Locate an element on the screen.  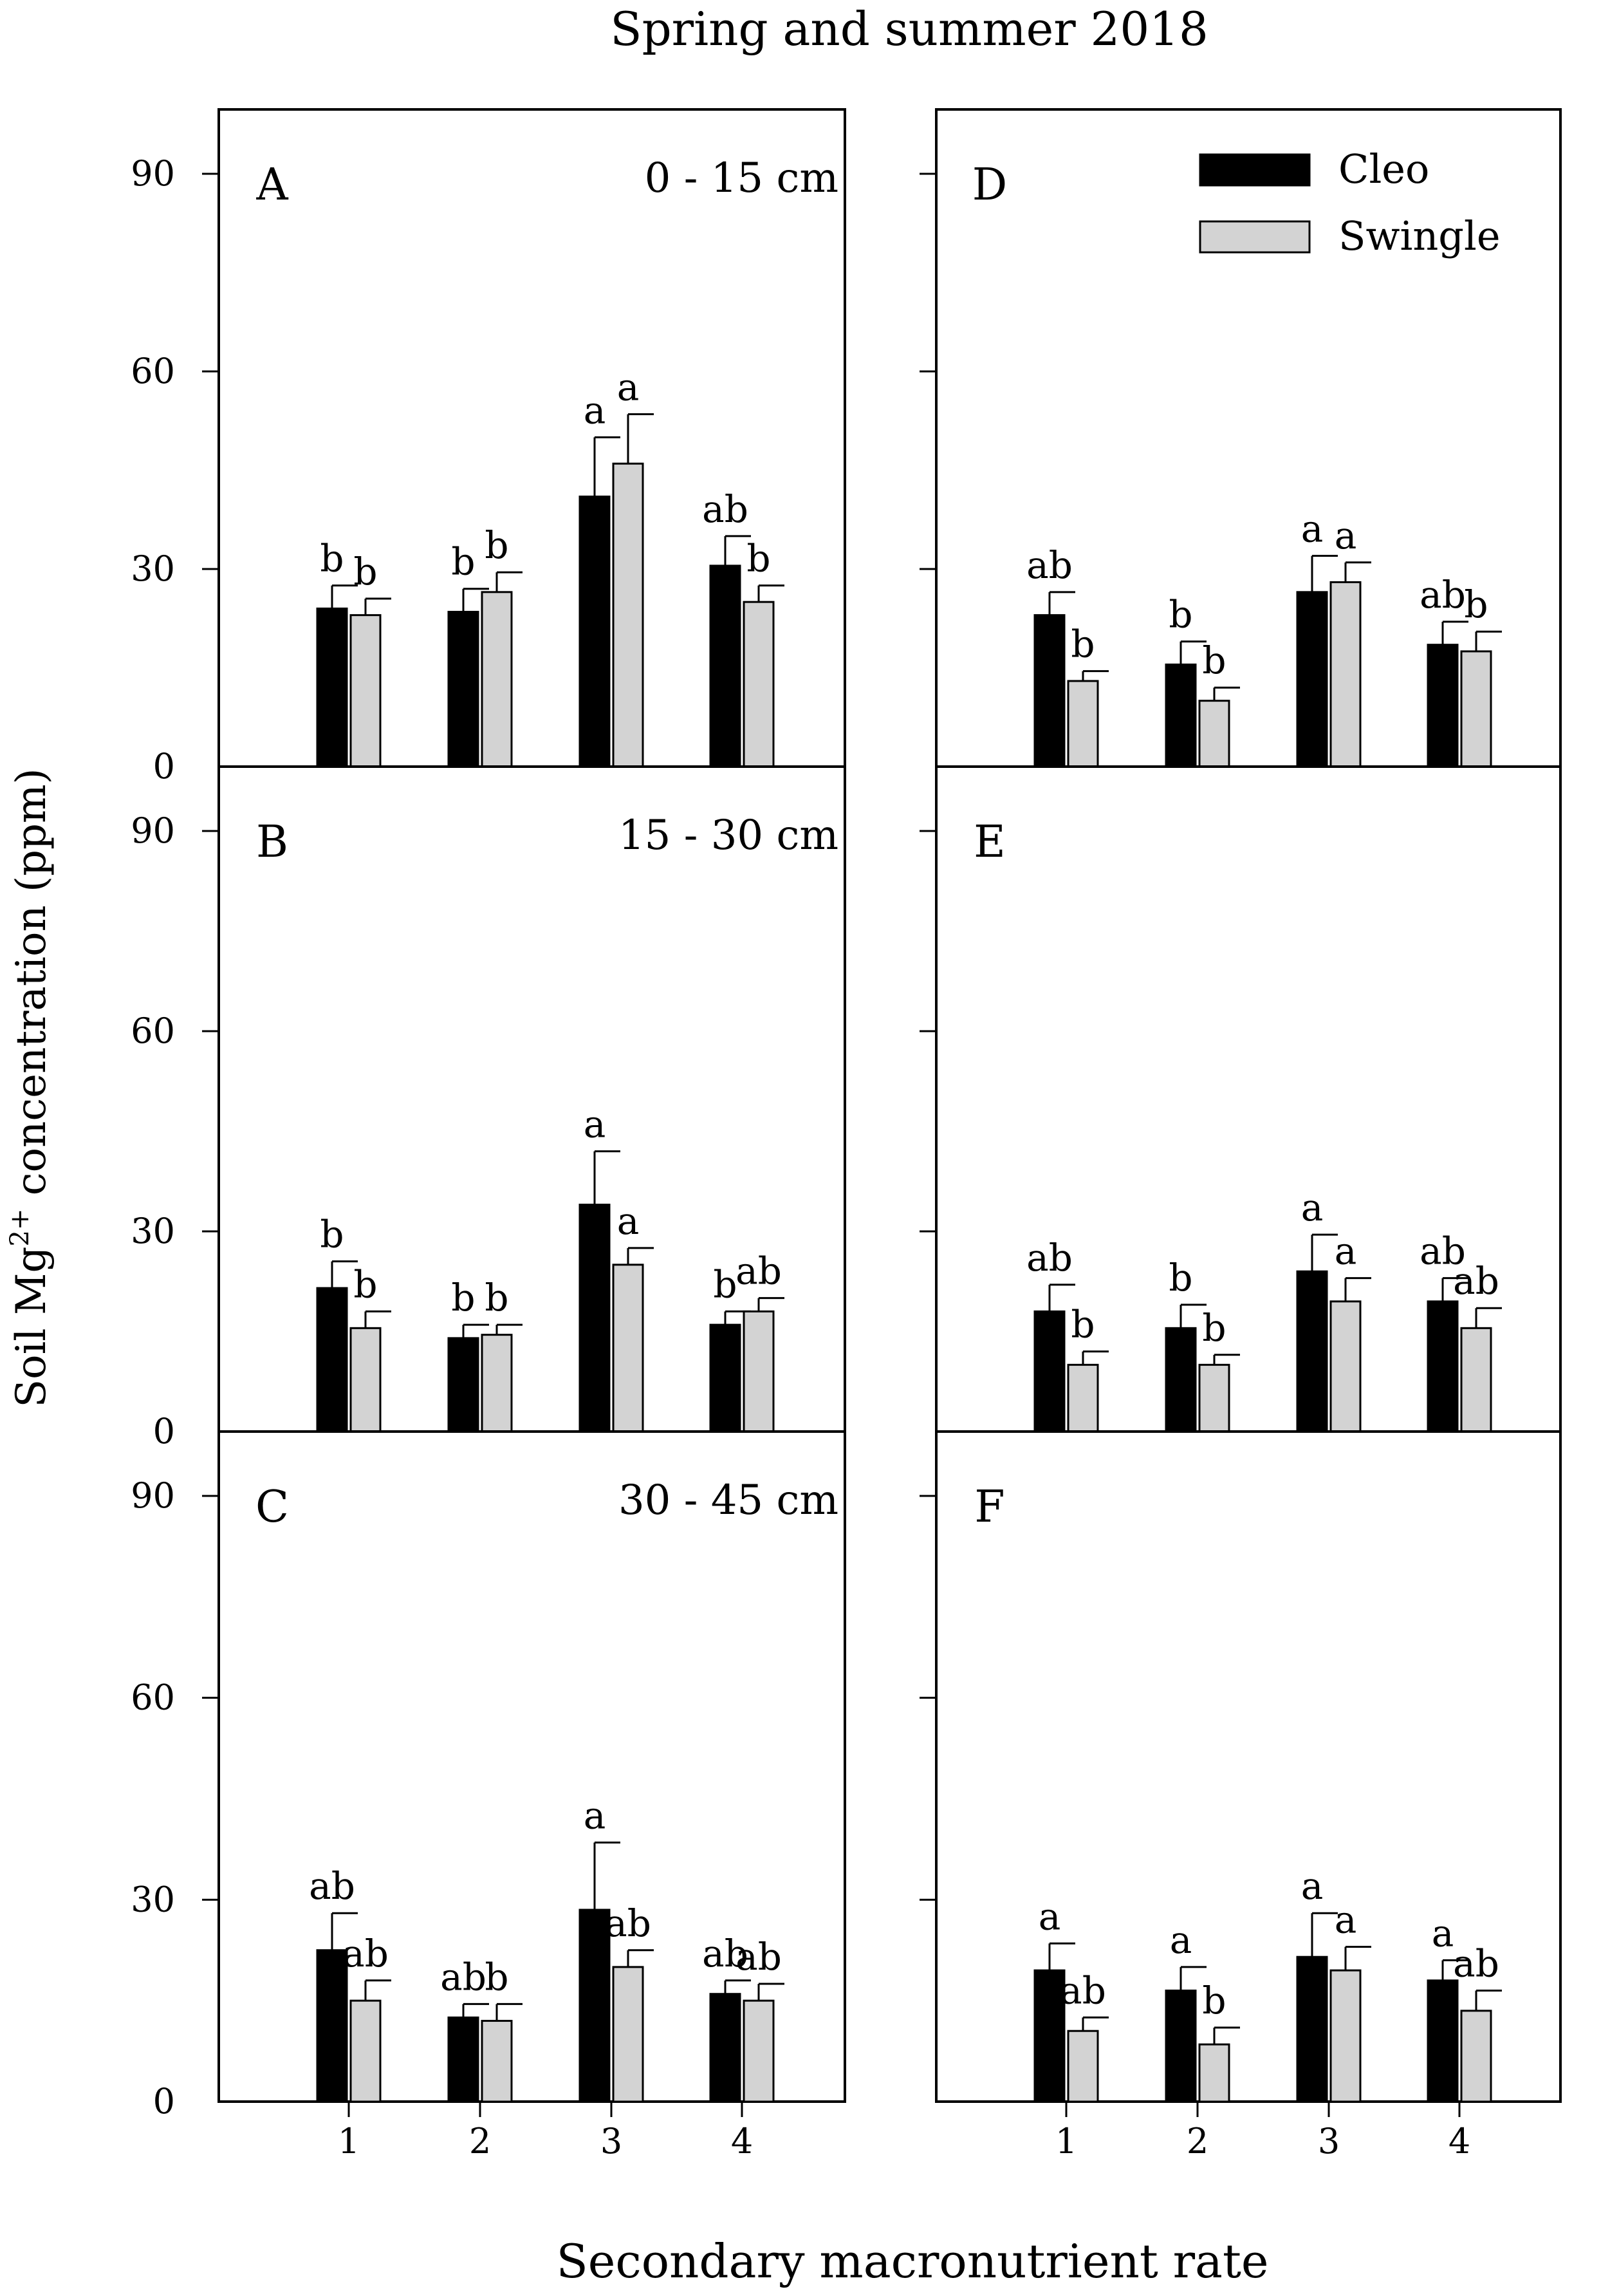
depth-label: 30 - 45 cm is located at coordinates (728, 1500).